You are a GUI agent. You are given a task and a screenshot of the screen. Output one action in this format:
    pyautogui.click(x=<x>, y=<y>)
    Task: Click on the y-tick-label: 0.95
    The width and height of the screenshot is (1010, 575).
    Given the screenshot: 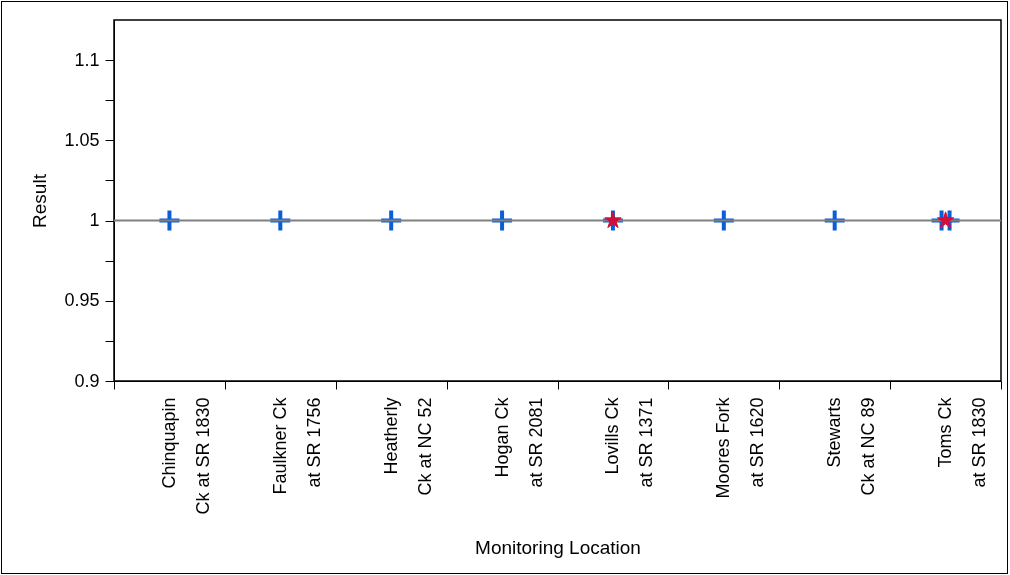 What is the action you would take?
    pyautogui.click(x=82, y=300)
    